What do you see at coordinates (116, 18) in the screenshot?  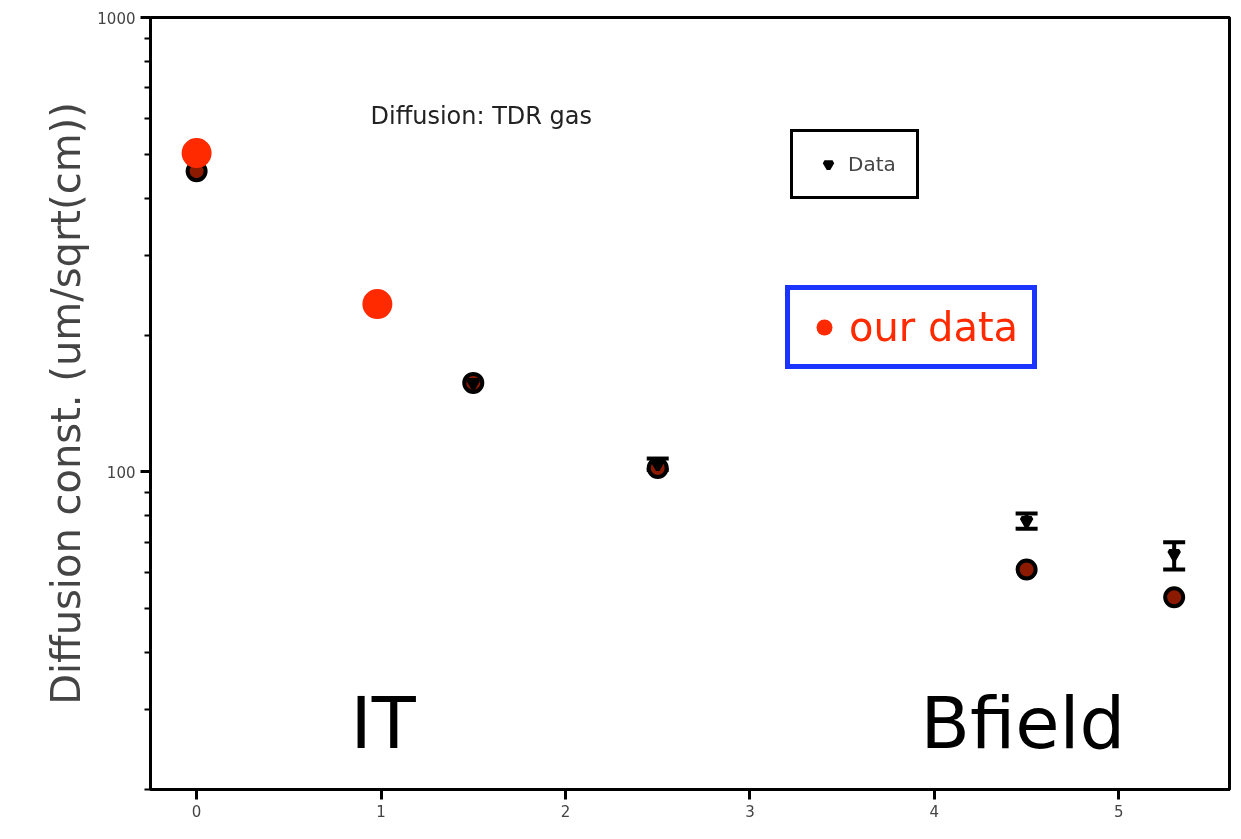 I see `y-tick-label: 1000` at bounding box center [116, 18].